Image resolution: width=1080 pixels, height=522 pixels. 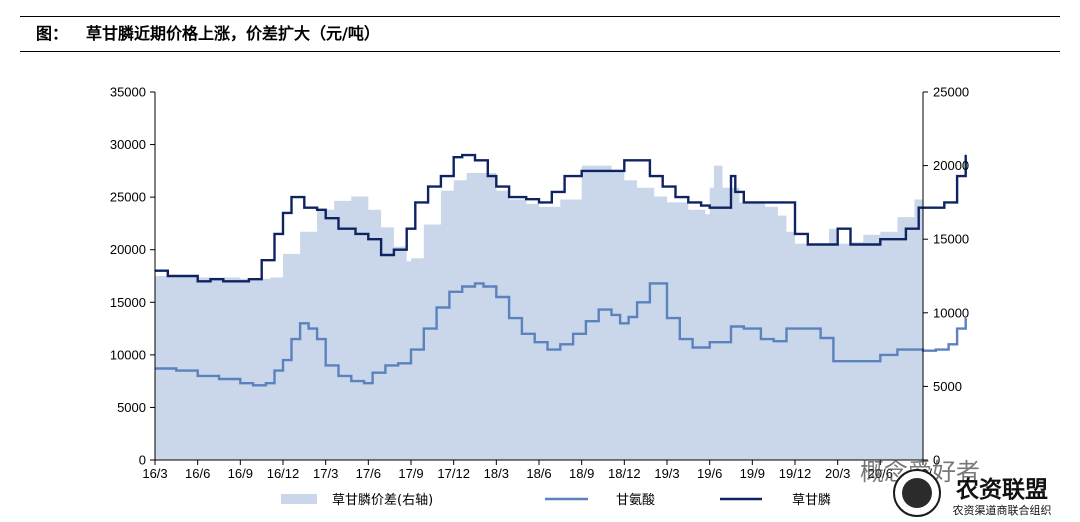 I want to click on watermark: 概念爱好者 农资联盟 农资渠道商联合组织, so click(x=956, y=487).